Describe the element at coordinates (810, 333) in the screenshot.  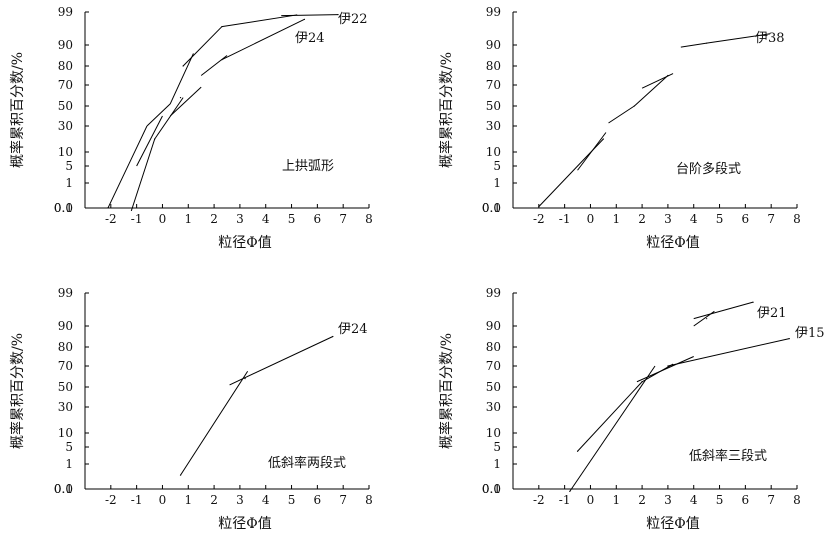
I see `series-label: 伊15` at that location.